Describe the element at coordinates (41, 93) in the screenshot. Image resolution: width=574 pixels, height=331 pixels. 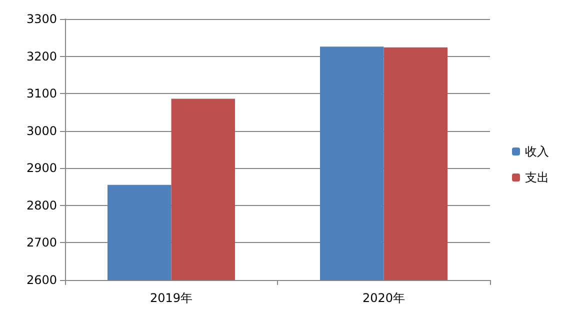
I see `y-tick-label: 3100` at that location.